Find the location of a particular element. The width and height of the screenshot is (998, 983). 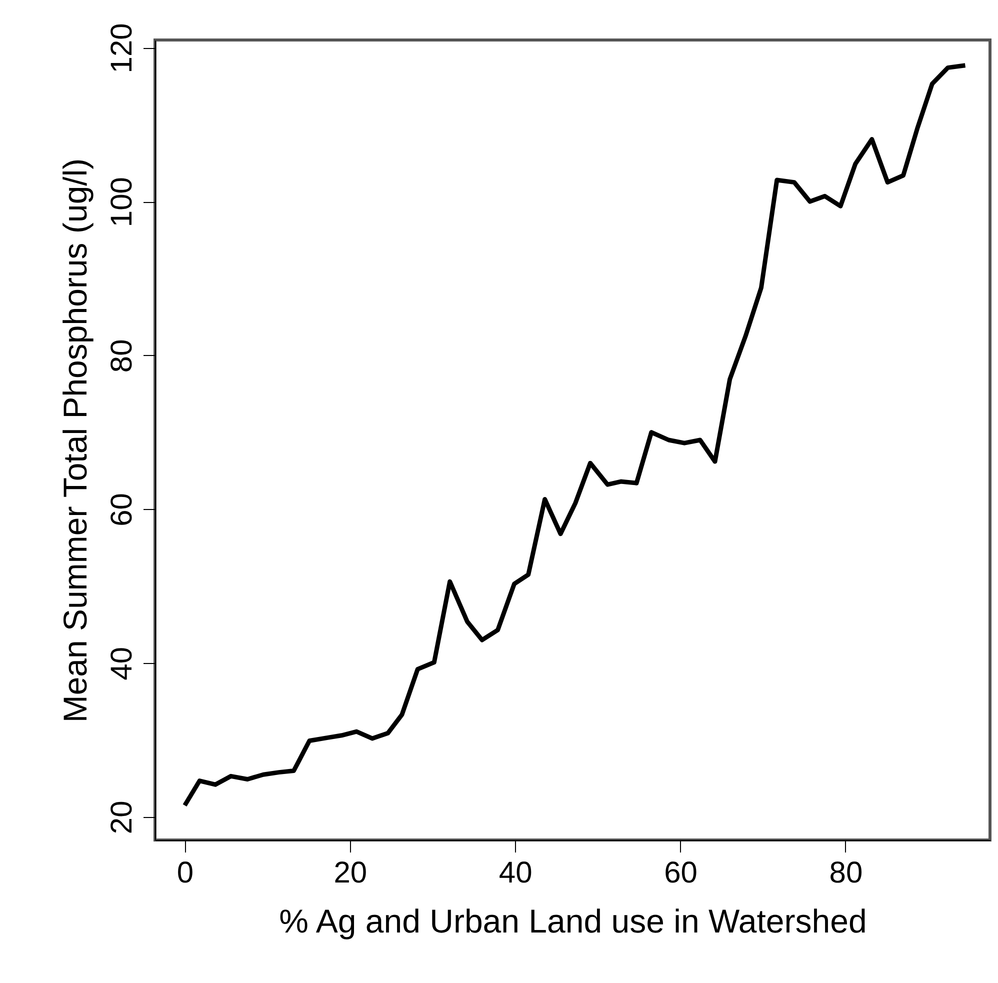

x-tick-label: 0 is located at coordinates (185, 873).